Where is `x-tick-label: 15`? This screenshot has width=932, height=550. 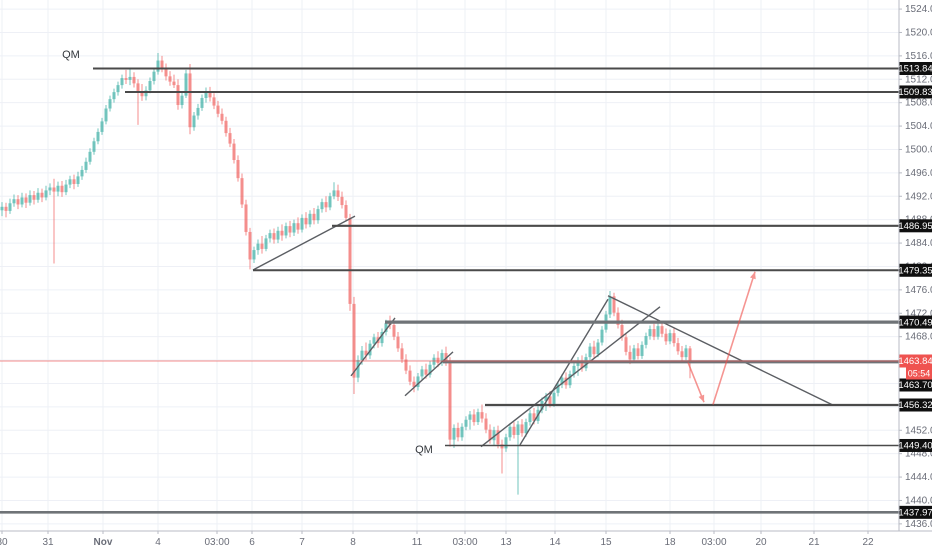
x-tick-label: 15 is located at coordinates (606, 542).